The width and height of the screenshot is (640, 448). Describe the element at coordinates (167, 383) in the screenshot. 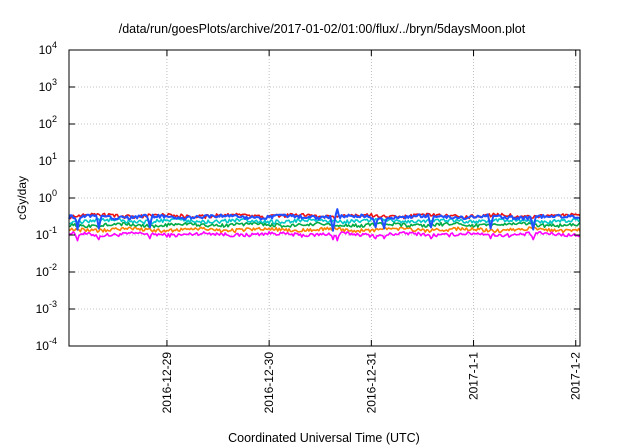

I see `x-tick-label: 2016-12-29` at that location.